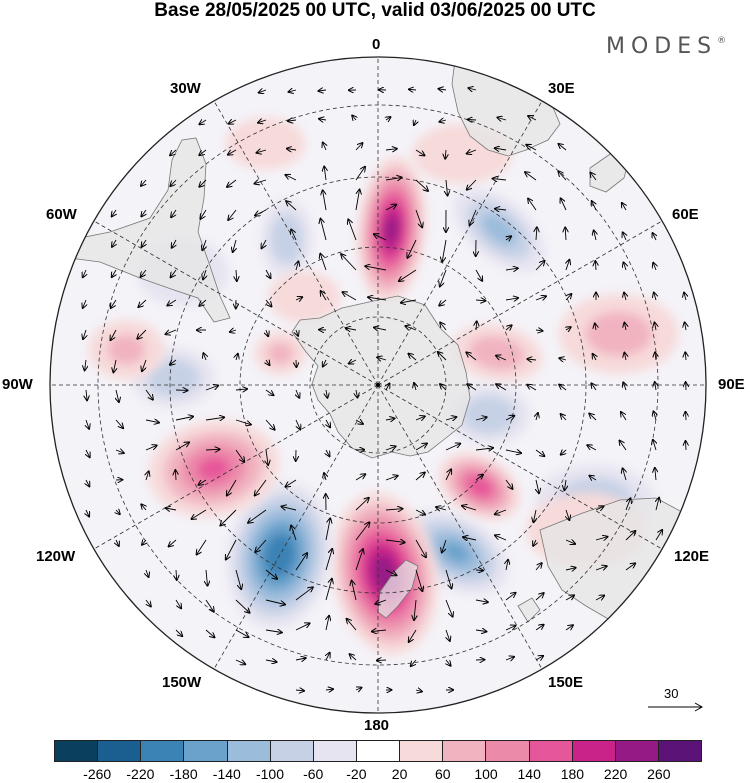  What do you see at coordinates (692, 556) in the screenshot?
I see `lon-label-120e: 120E` at bounding box center [692, 556].